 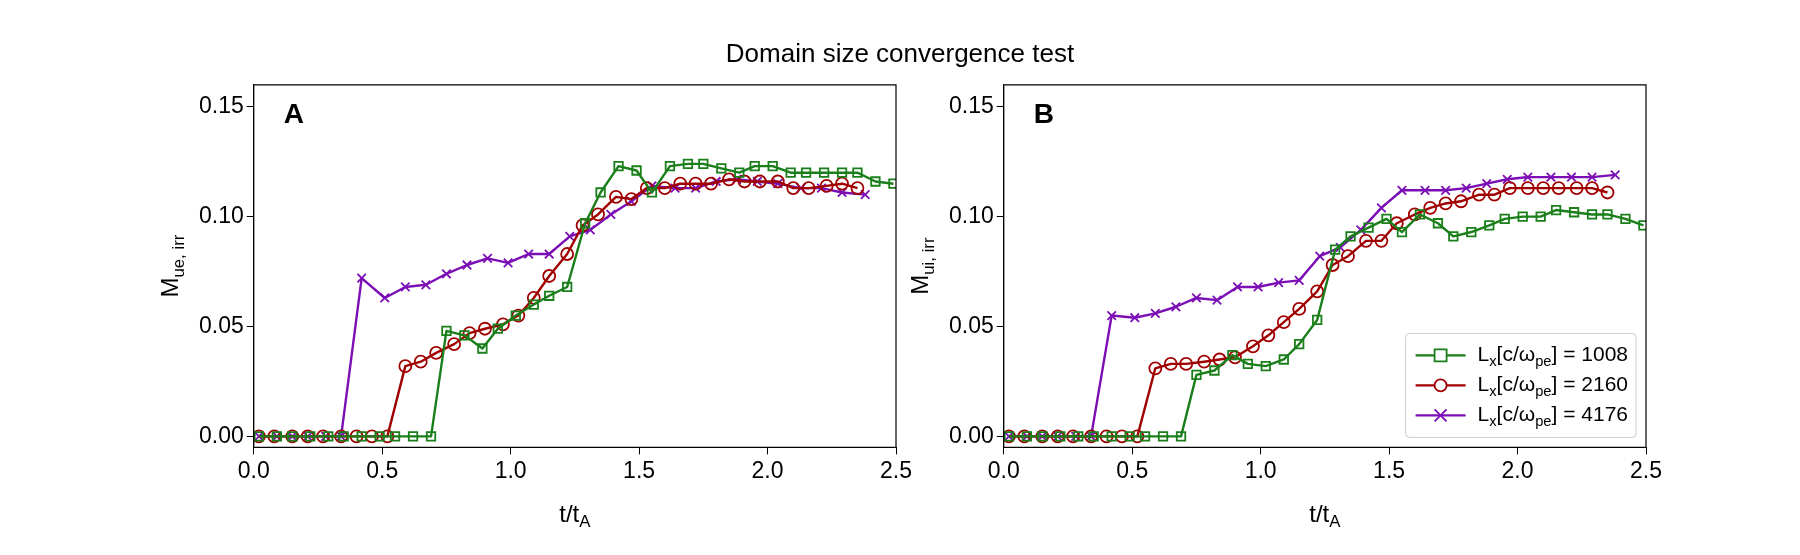 I want to click on annotation: A, so click(x=293, y=113).